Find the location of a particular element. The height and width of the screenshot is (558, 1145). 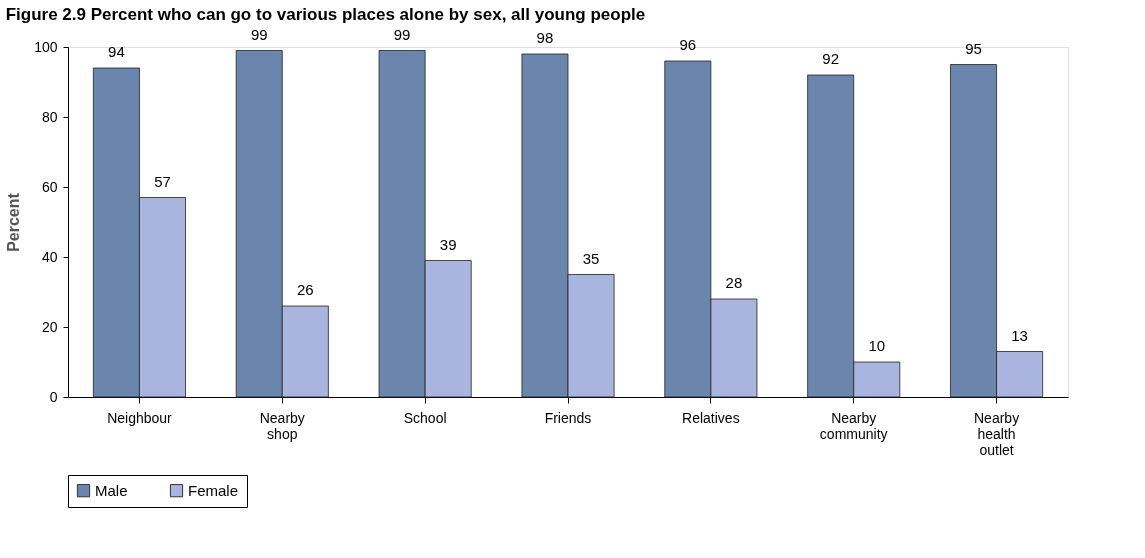

data-label: 94 is located at coordinates (116, 51).